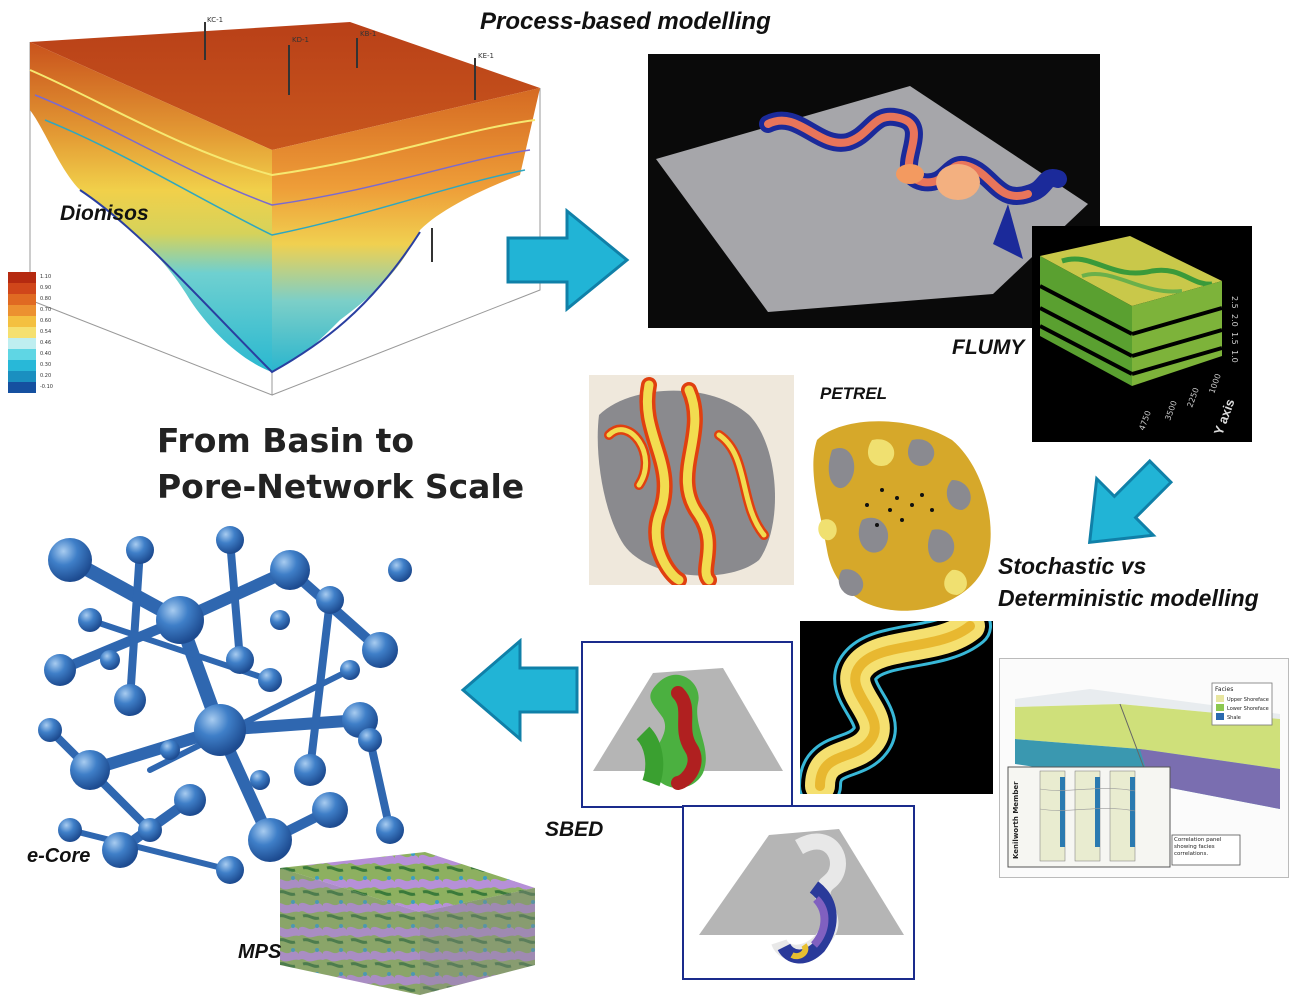  What do you see at coordinates (45, 376) in the screenshot?
I see `legend-value: 0.20` at bounding box center [45, 376].